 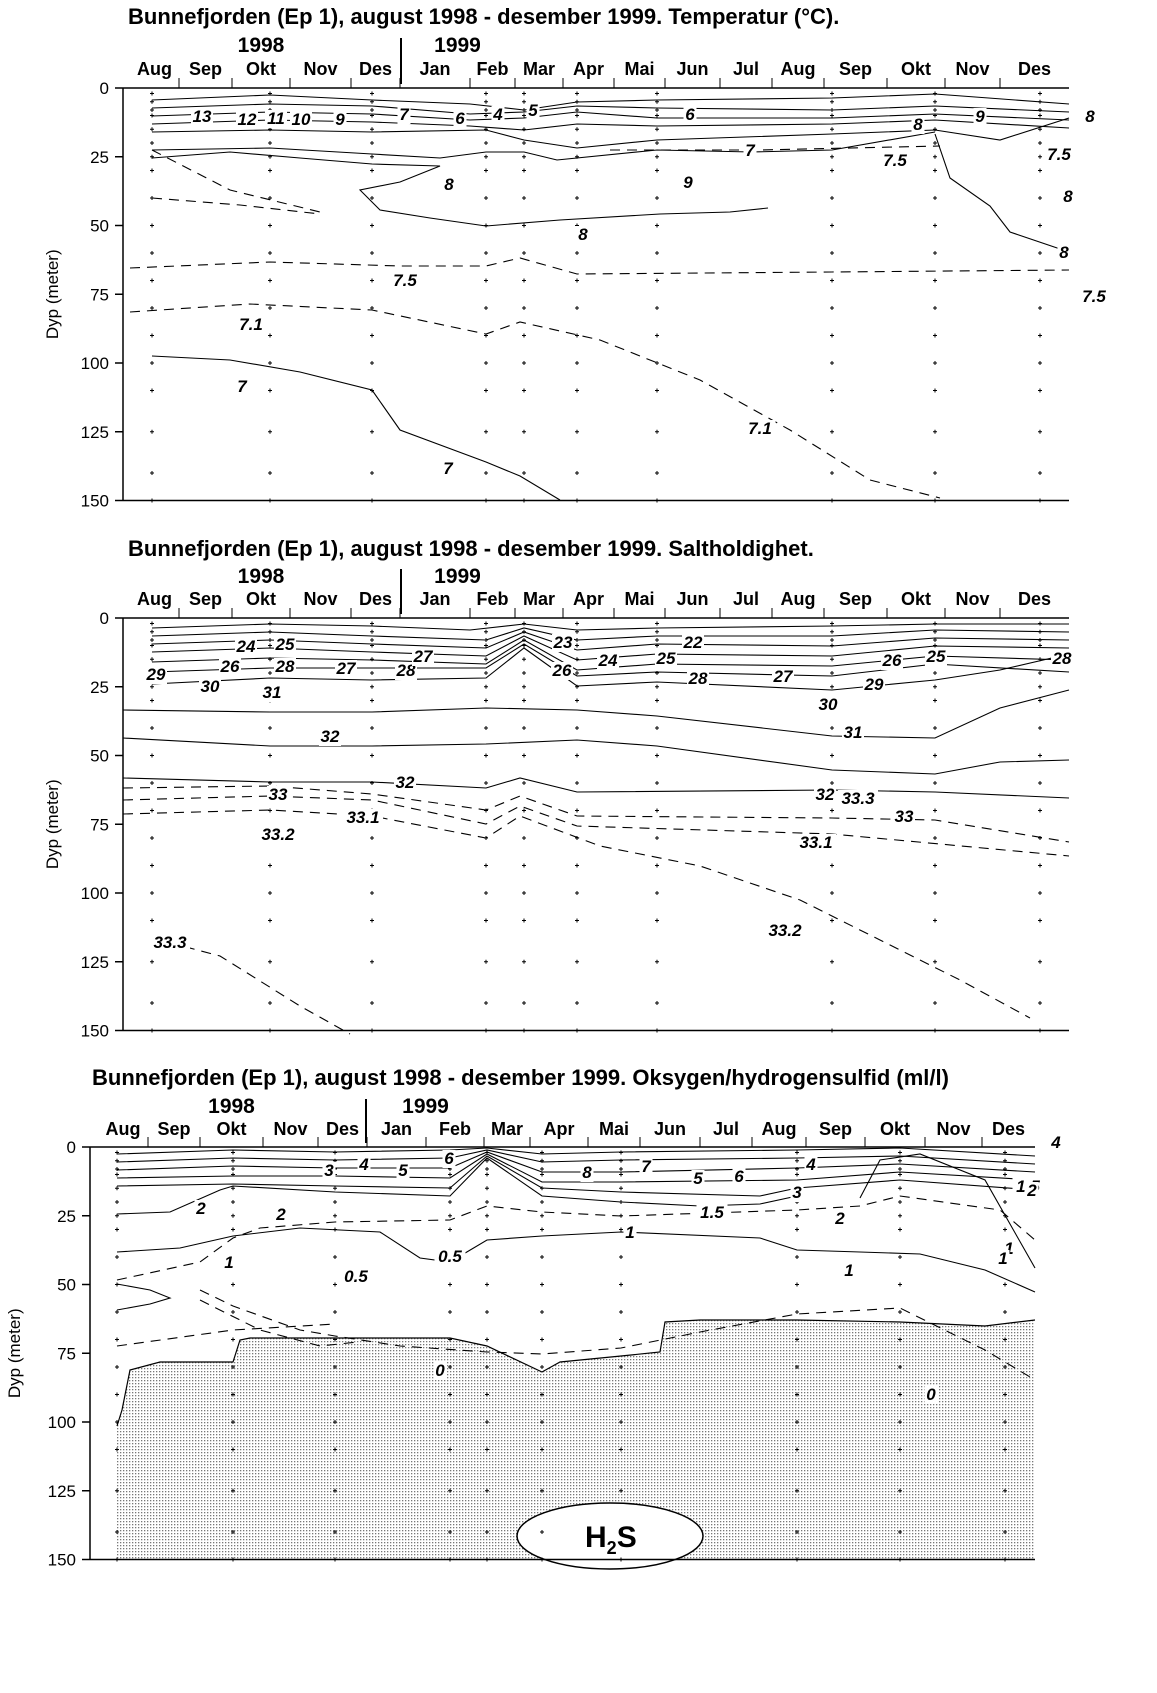 I want to click on contour-label: 7, so click(x=242, y=386).